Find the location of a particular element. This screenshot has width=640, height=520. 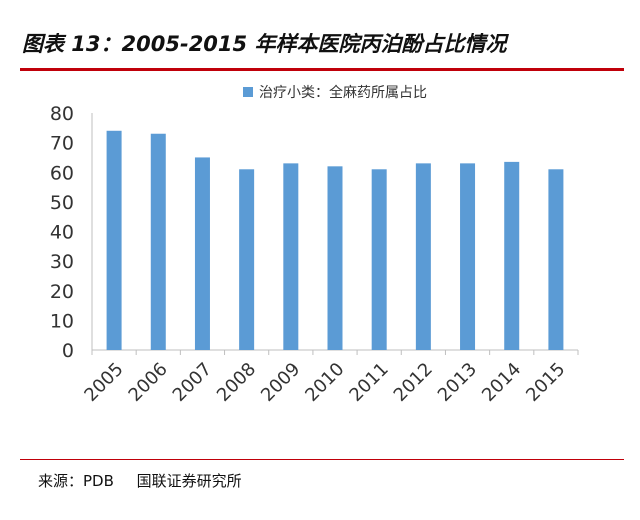

y-tick-label: 80 is located at coordinates (62, 114).